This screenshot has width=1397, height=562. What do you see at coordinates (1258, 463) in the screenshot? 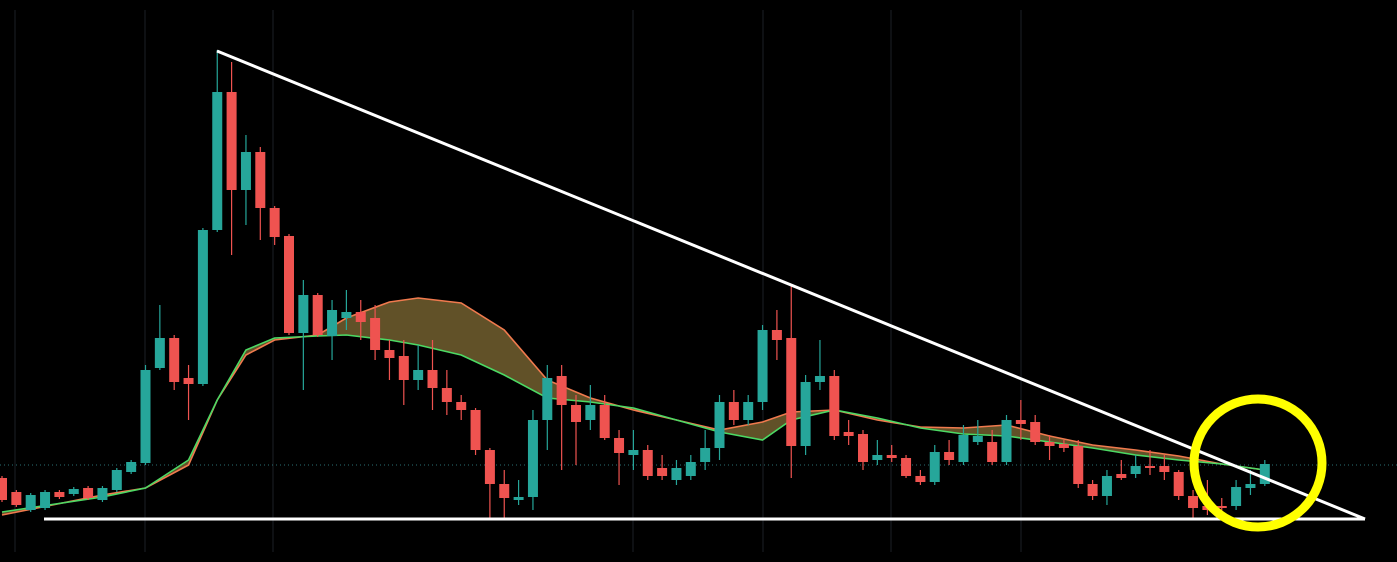
I see `highlight-circle` at bounding box center [1258, 463].